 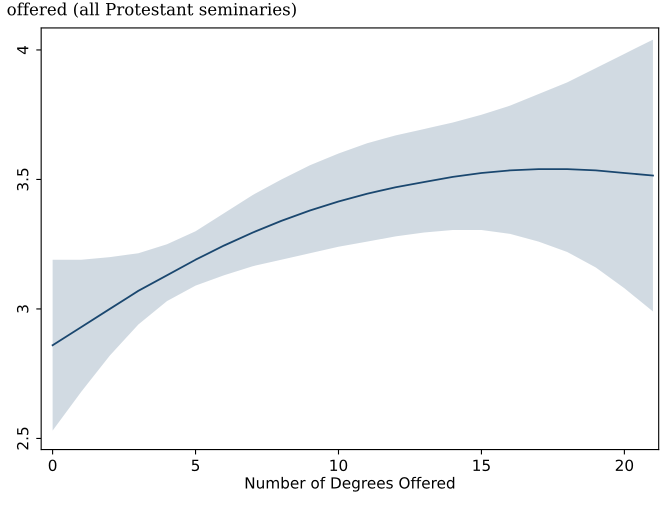 What do you see at coordinates (481, 466) in the screenshot?
I see `x-tick-label: 15` at bounding box center [481, 466].